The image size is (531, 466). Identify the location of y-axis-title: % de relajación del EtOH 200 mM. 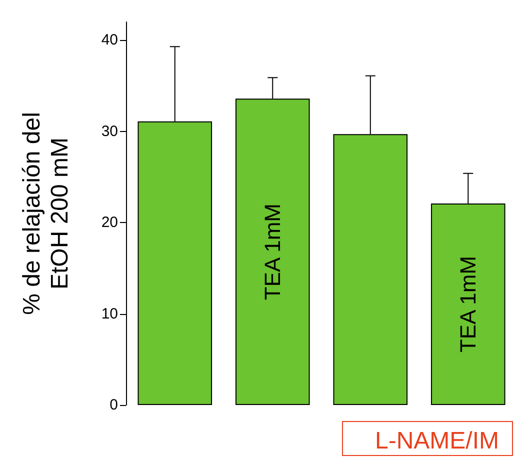
(46, 213).